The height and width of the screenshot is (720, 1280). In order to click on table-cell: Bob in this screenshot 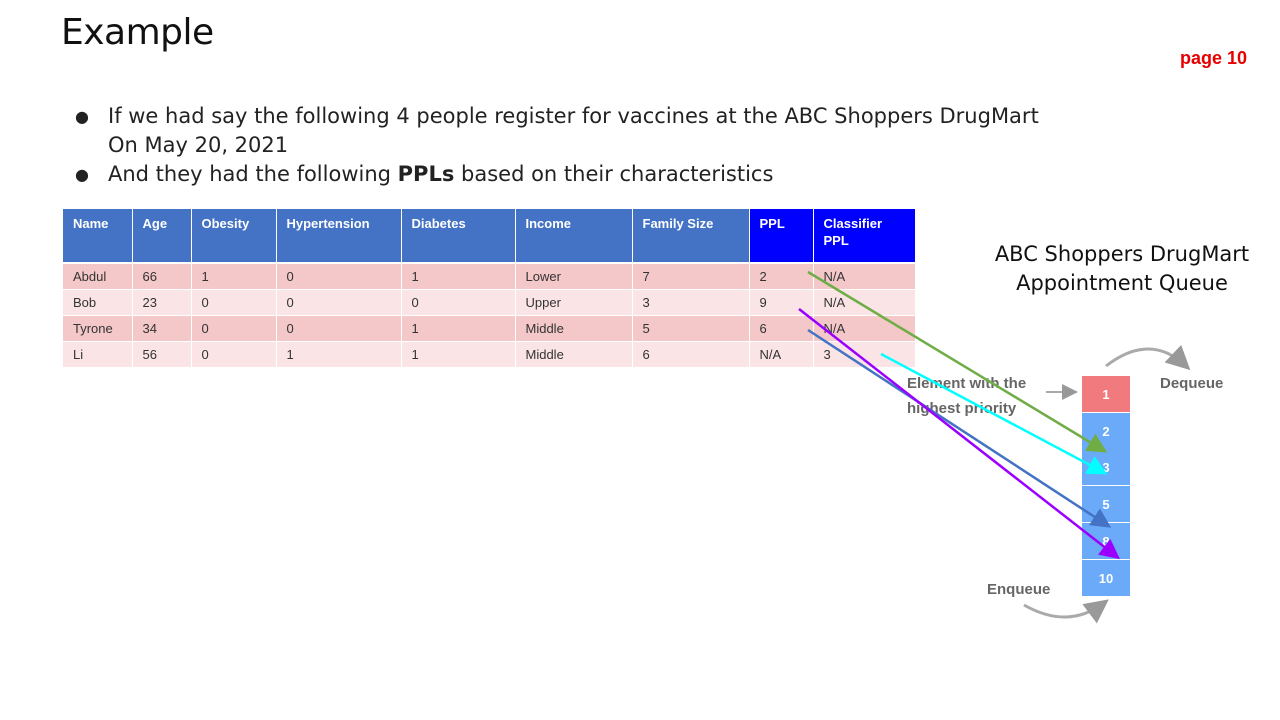, I will do `click(98, 302)`.